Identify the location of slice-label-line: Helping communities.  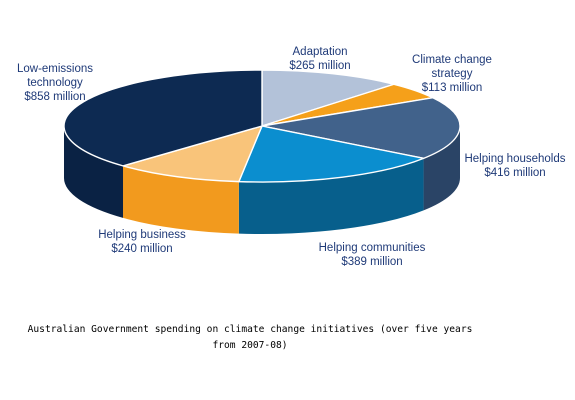
(372, 248).